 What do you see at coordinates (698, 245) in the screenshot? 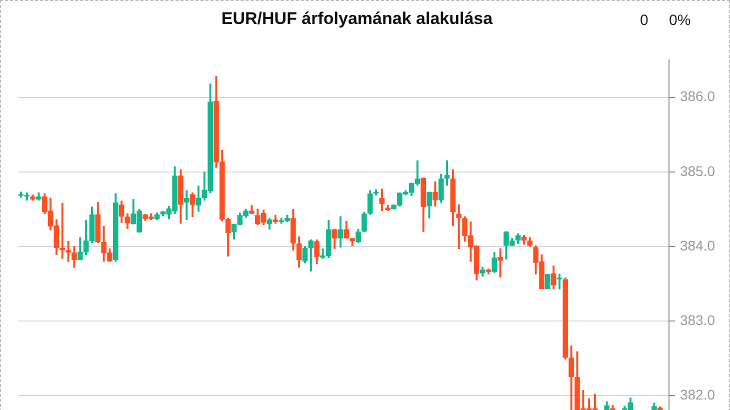
I see `y-tick-label: 384.0` at bounding box center [698, 245].